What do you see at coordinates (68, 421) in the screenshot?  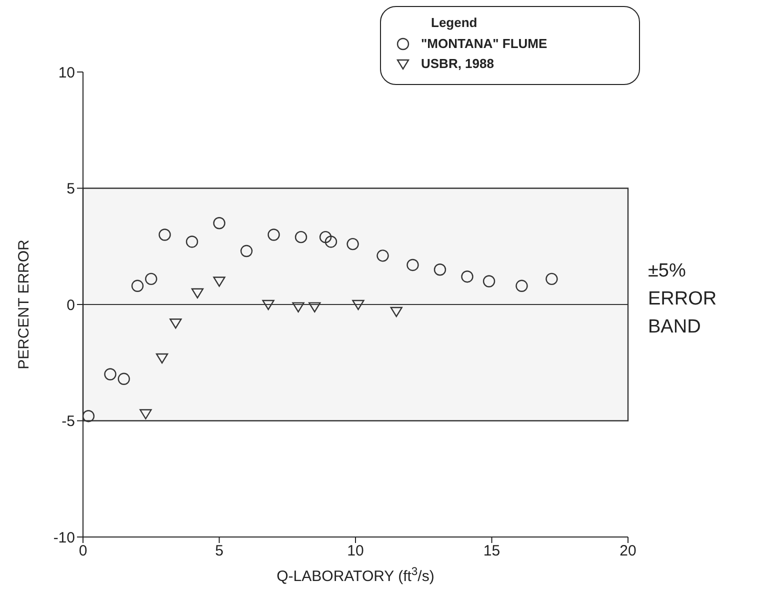 I see `y-tick-label: -5` at bounding box center [68, 421].